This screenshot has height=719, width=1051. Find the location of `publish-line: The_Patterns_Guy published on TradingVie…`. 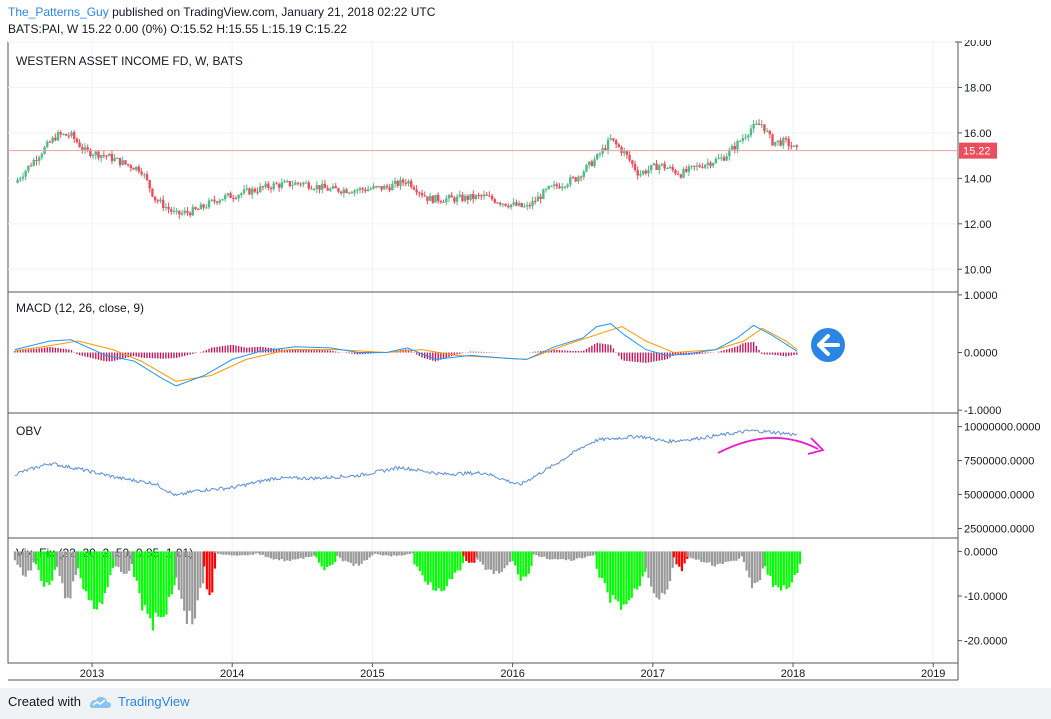

publish-line: The_Patterns_Guy published on TradingVie… is located at coordinates (221, 12).